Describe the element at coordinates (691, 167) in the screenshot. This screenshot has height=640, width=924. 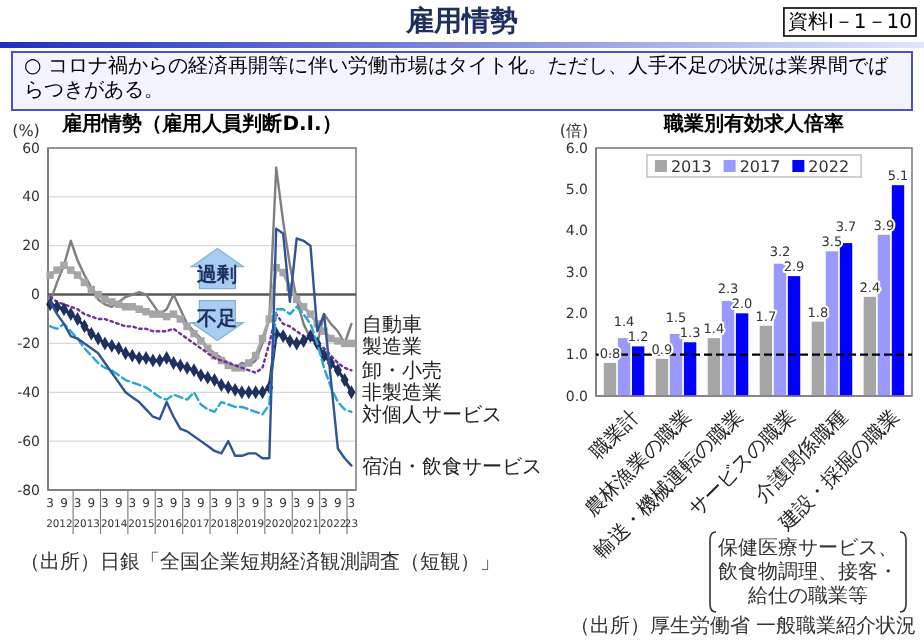
I see `legend-label: 2013` at that location.